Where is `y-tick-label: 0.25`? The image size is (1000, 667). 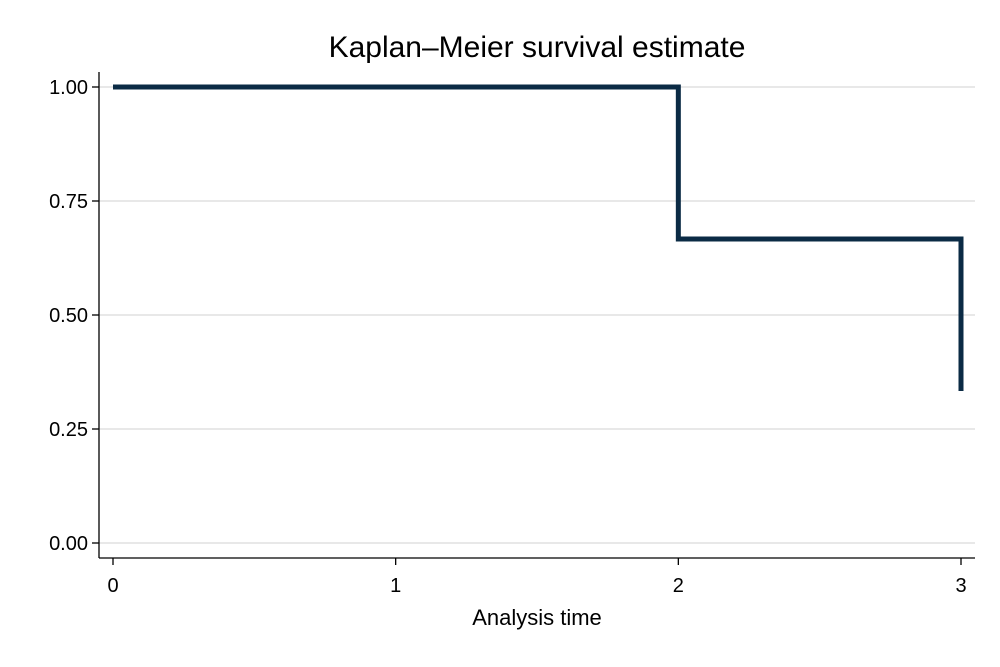
y-tick-label: 0.25 is located at coordinates (68, 430).